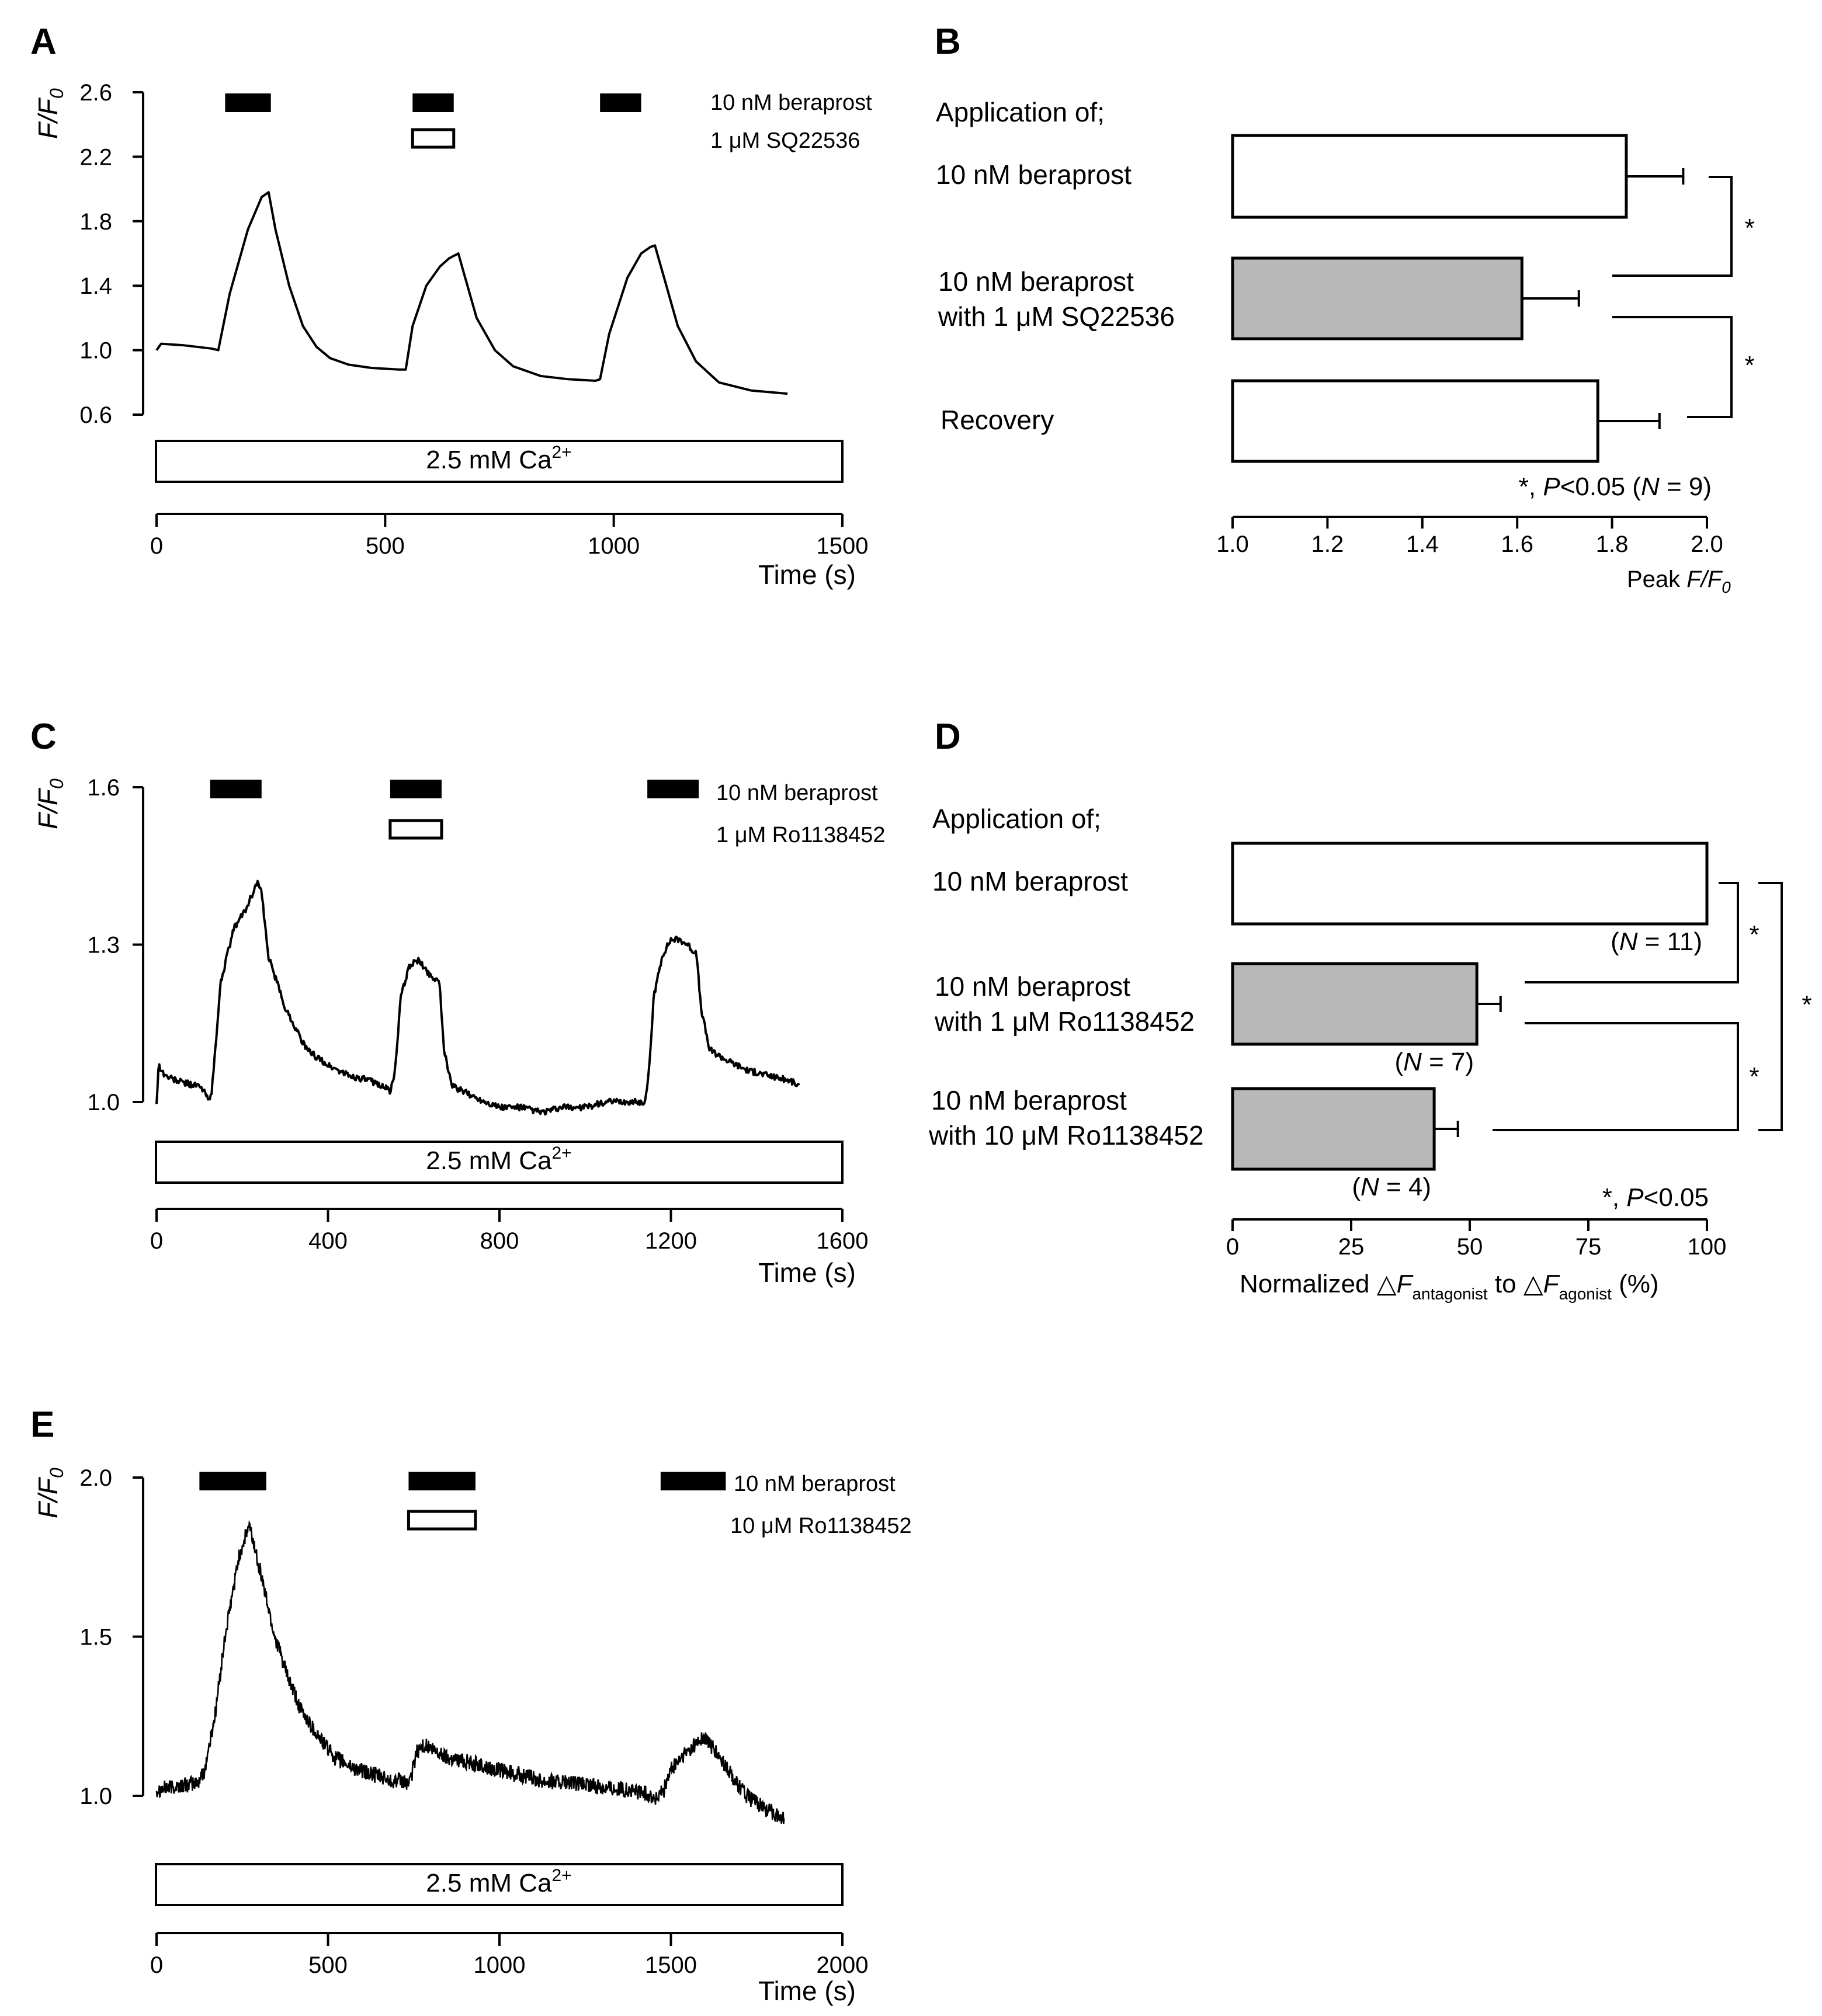 The width and height of the screenshot is (1822, 2016). What do you see at coordinates (156, 546) in the screenshot?
I see `panel-a-x-tick-label: 0` at bounding box center [156, 546].